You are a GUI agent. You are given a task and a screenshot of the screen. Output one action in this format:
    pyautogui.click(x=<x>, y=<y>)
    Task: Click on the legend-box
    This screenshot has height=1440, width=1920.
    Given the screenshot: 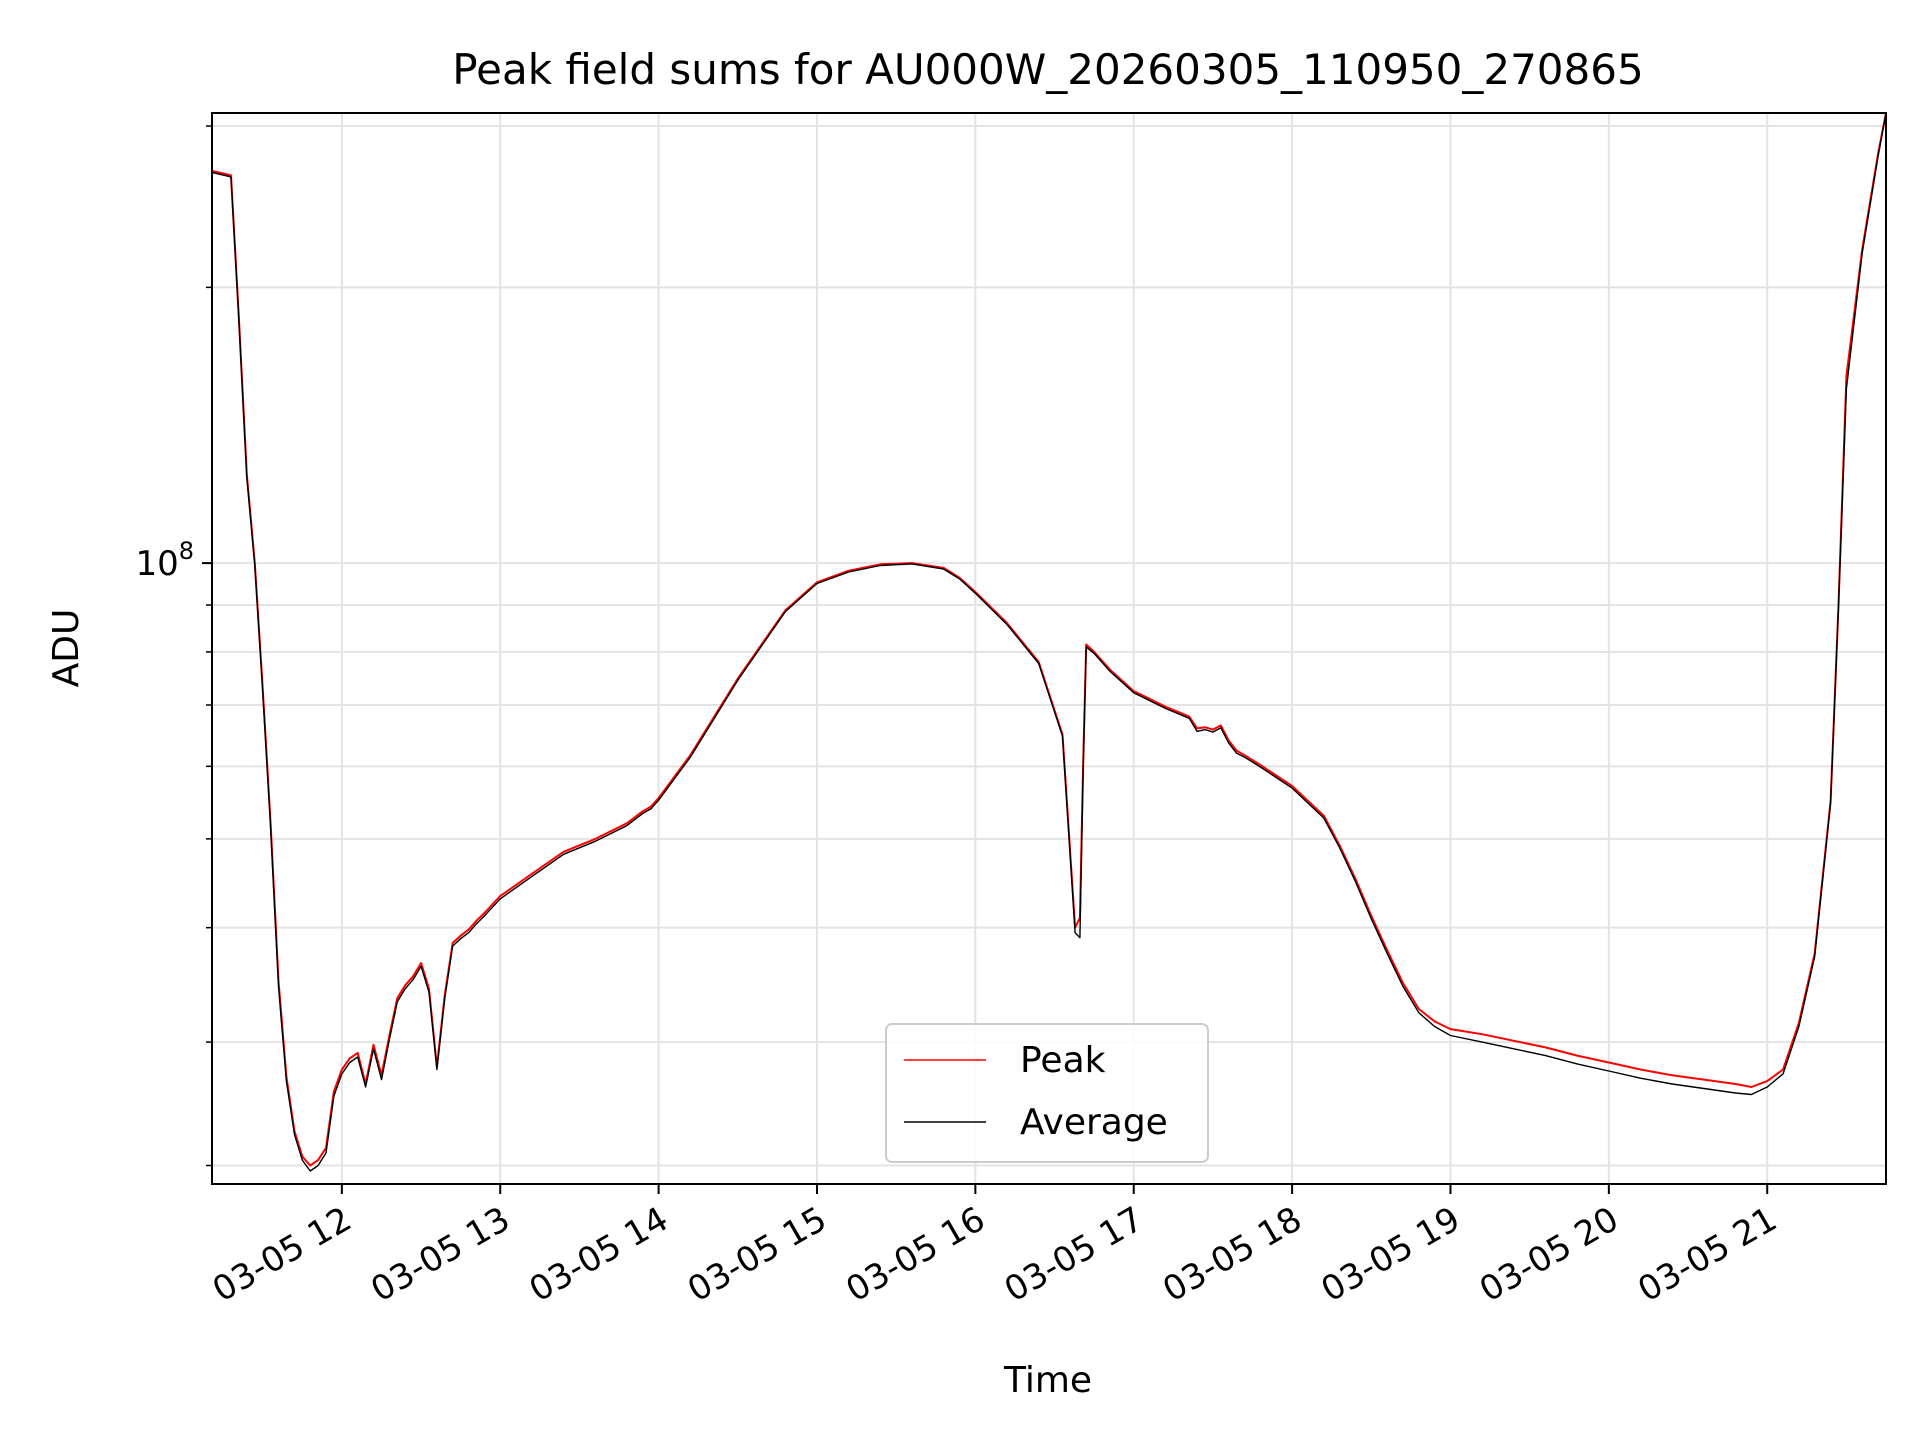 What is the action you would take?
    pyautogui.click(x=1047, y=1093)
    